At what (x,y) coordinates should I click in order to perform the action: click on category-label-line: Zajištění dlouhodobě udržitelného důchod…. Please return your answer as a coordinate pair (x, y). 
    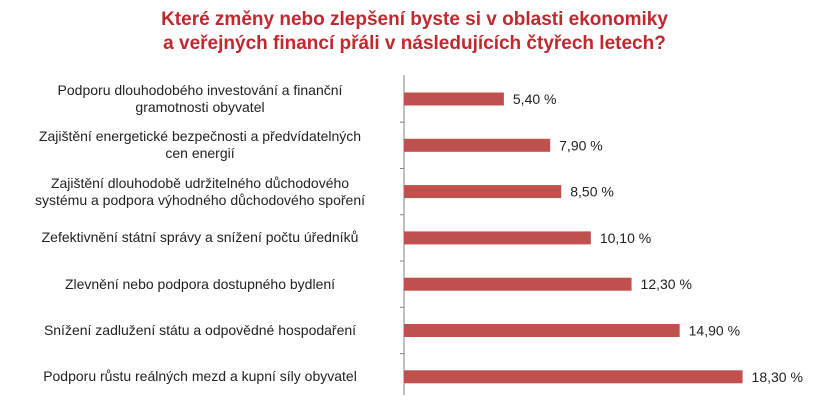
    Looking at the image, I should click on (200, 182).